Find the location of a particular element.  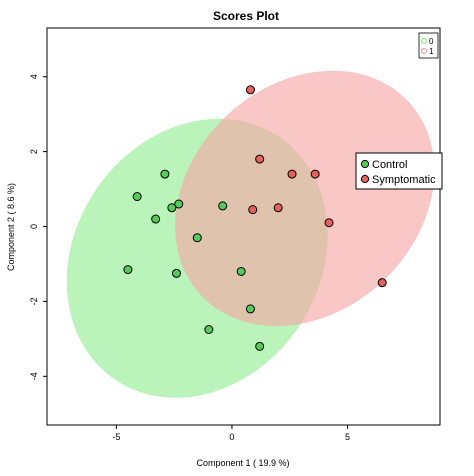

y-axis-label: Component 2 ( 8.6 %) is located at coordinates (11, 227).